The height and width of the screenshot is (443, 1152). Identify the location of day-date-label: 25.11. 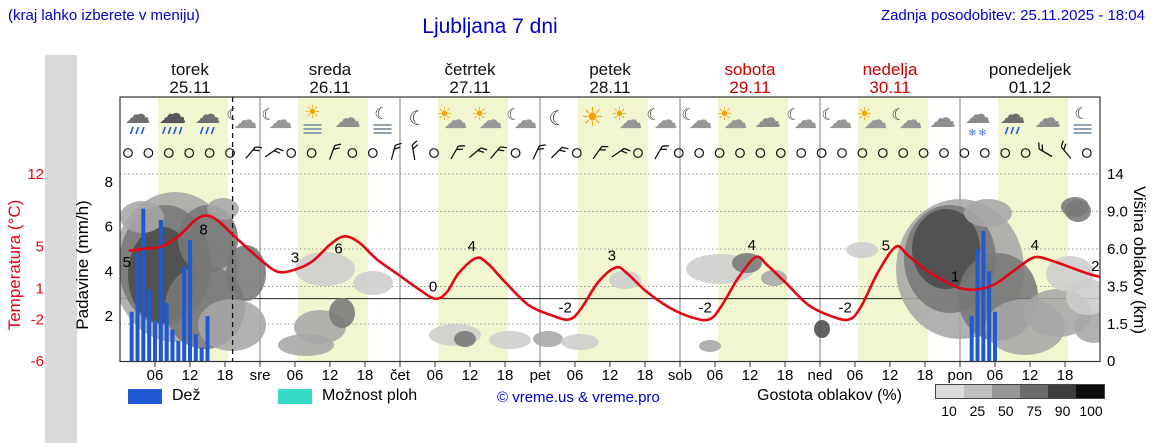
(189, 87).